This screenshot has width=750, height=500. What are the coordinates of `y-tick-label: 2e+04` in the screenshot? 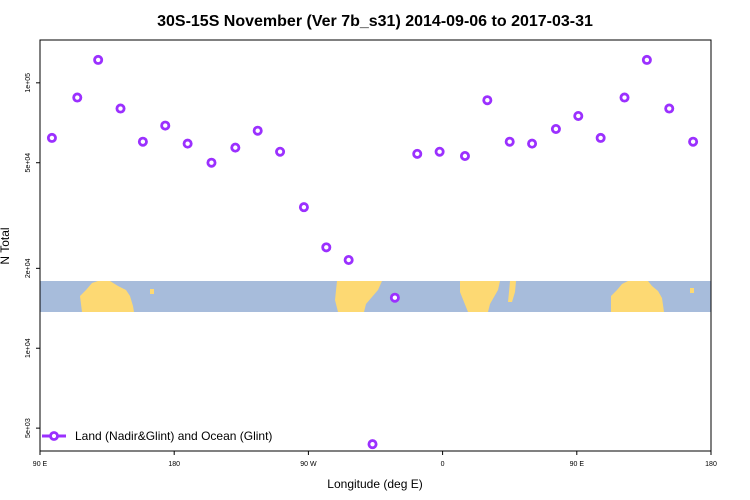 It's located at (28, 268).